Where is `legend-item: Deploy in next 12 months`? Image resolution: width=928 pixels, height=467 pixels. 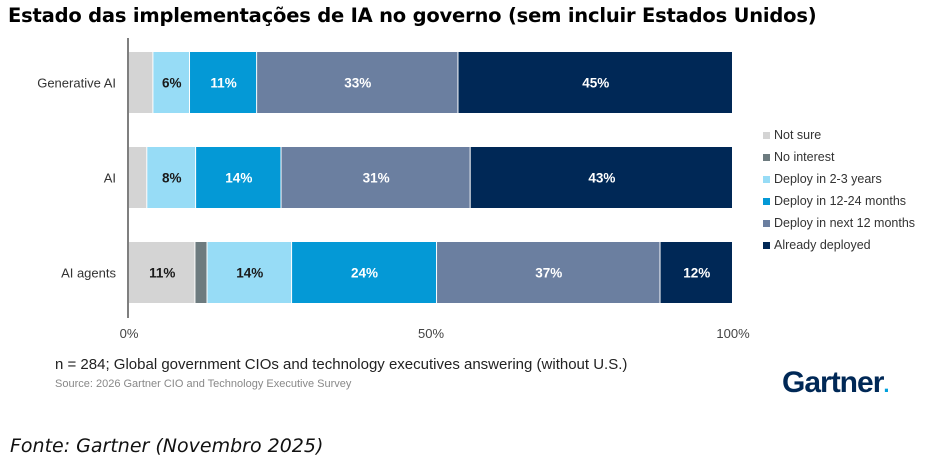
legend-item: Deploy in next 12 months is located at coordinates (839, 223).